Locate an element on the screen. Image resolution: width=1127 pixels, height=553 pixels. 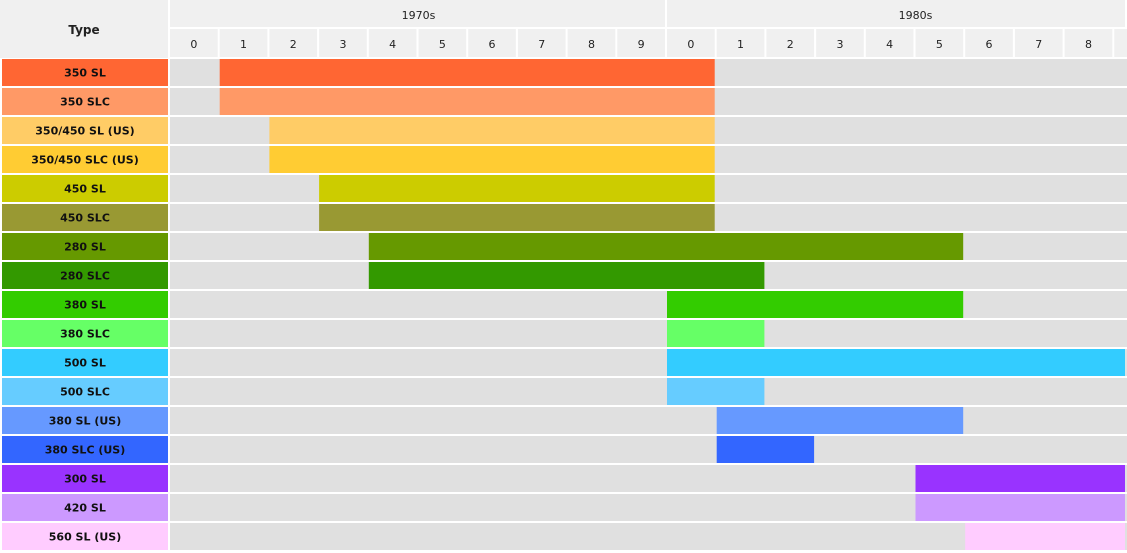
row-label: 500 SL is located at coordinates (85, 363).